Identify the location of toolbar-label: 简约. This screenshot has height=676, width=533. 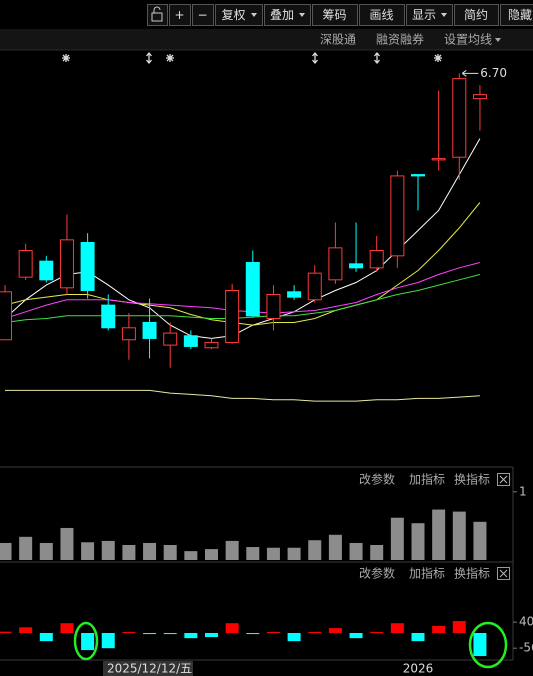
(476, 14).